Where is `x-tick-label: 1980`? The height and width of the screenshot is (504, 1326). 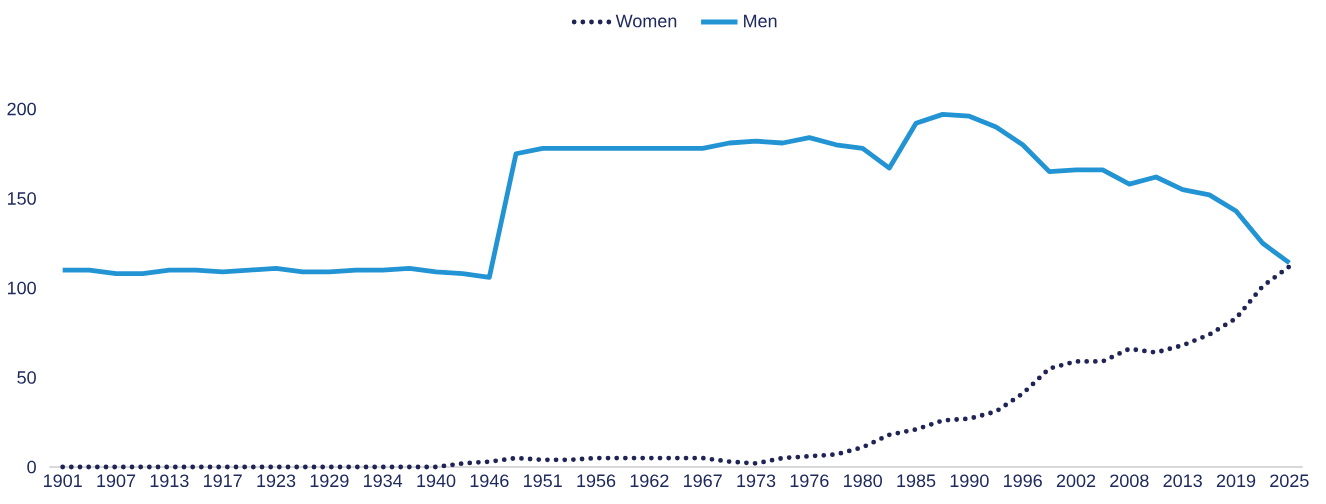 x-tick-label: 1980 is located at coordinates (863, 481).